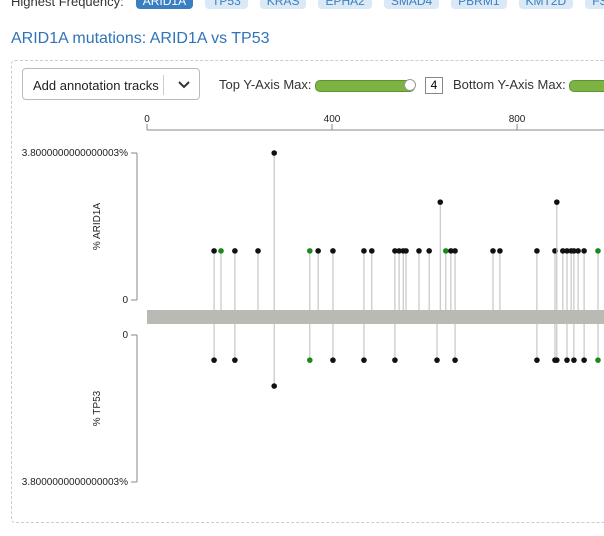 Image resolution: width=604 pixels, height=536 pixels. What do you see at coordinates (594, 4) in the screenshot?
I see `gene-button: FSIP2` at bounding box center [594, 4].